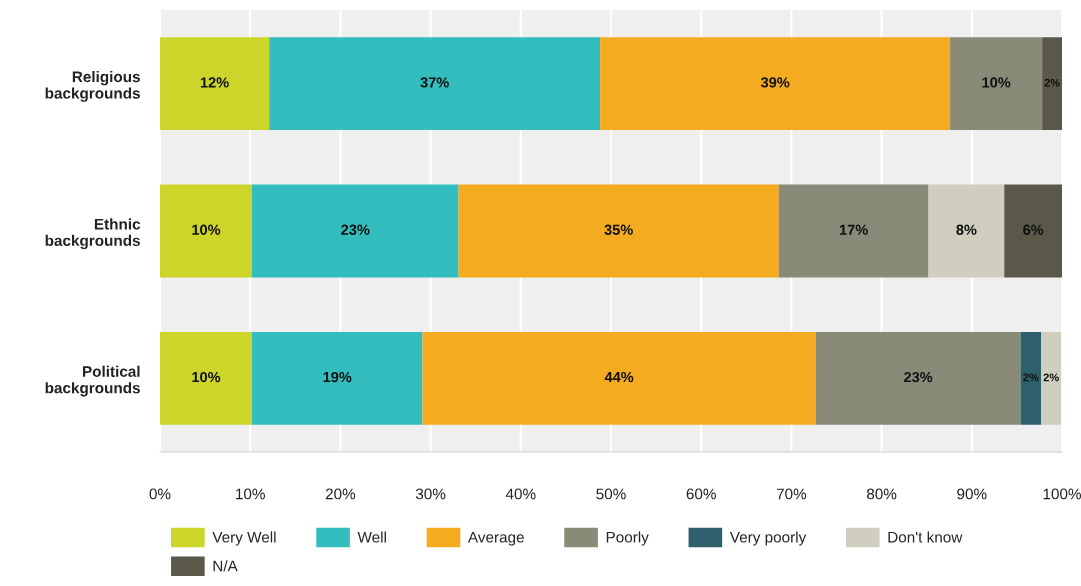  Describe the element at coordinates (1062, 494) in the screenshot. I see `x-tick-label: 100%` at that location.